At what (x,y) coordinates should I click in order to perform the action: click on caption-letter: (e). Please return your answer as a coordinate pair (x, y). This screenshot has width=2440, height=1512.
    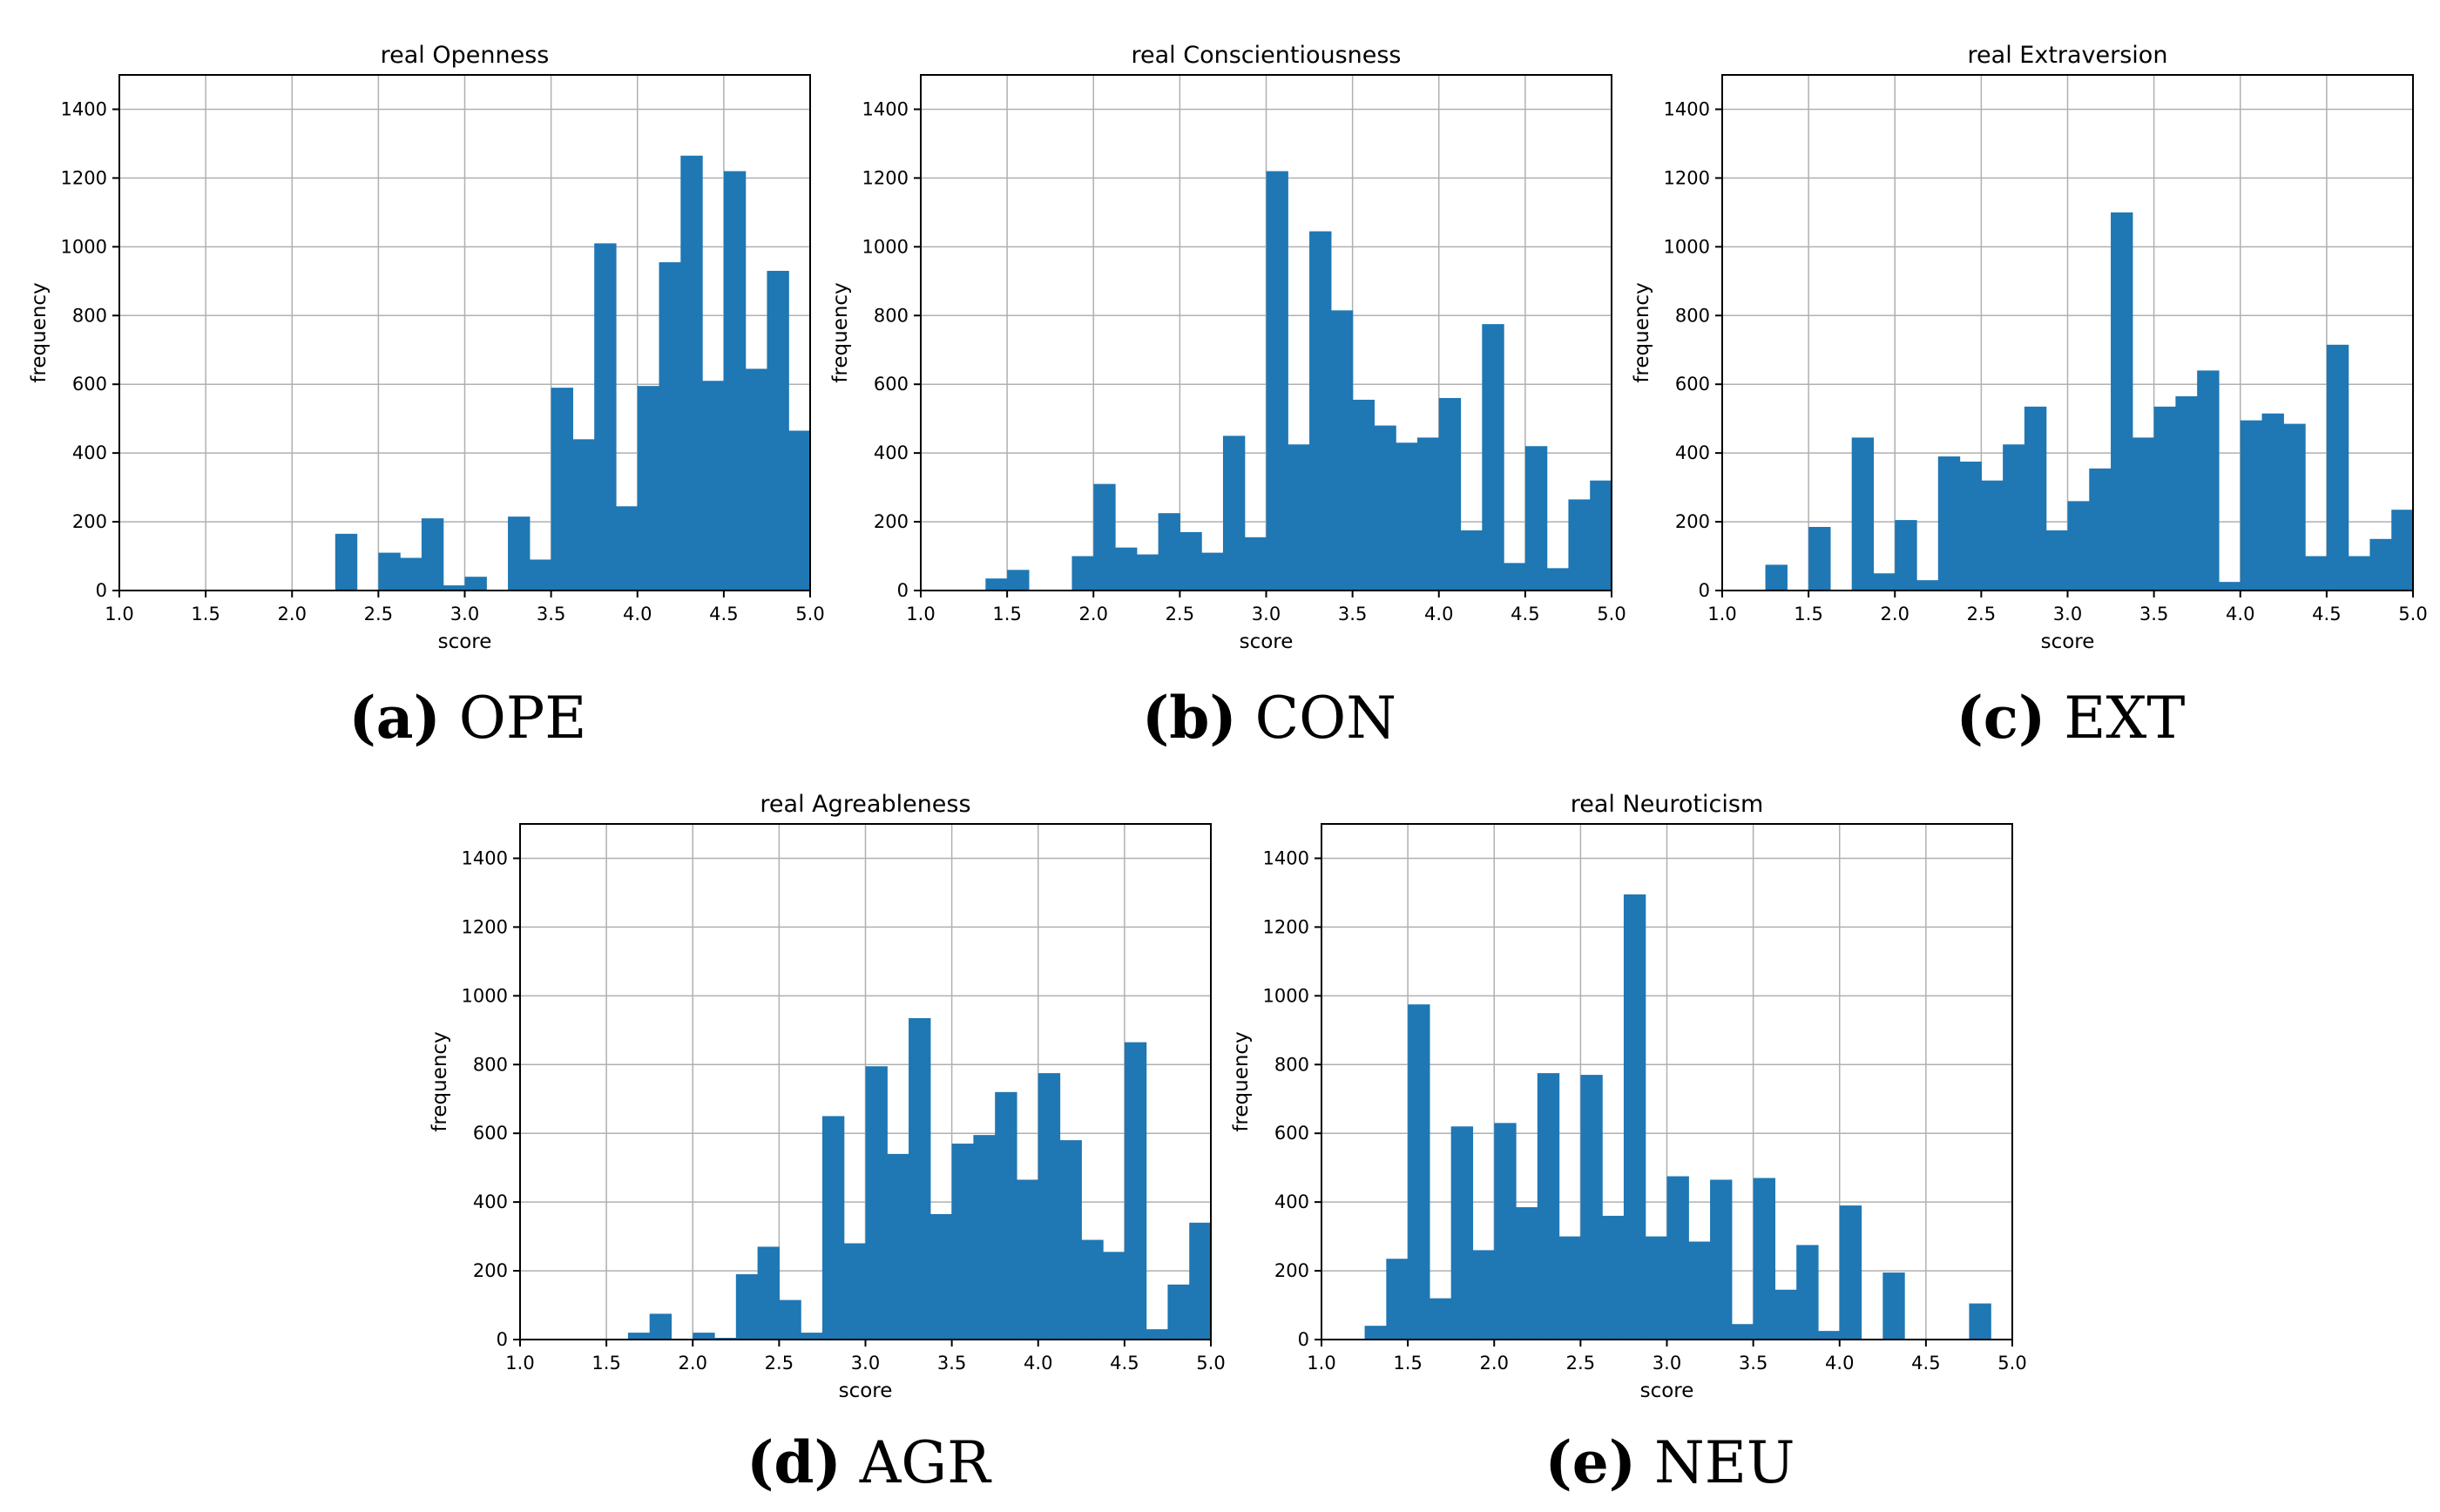
    Looking at the image, I should click on (1590, 1462).